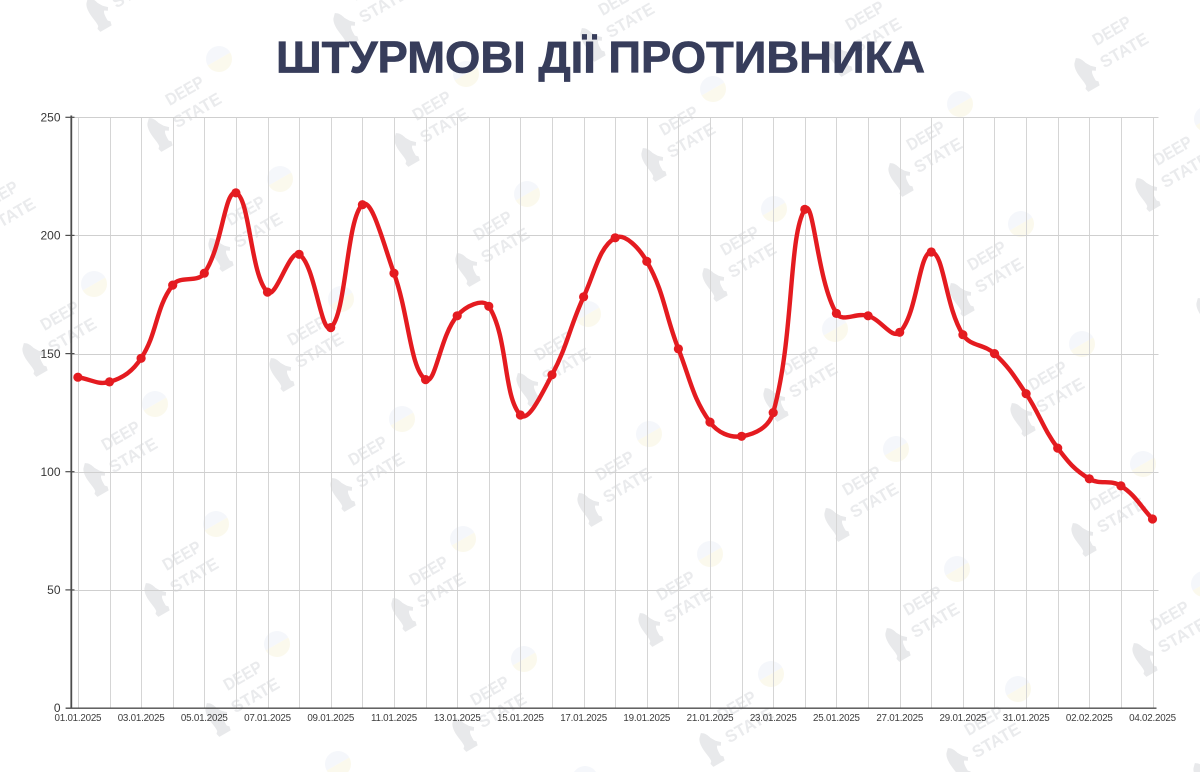 This screenshot has height=772, width=1200. Describe the element at coordinates (1153, 718) in the screenshot. I see `svg-text: 04.02.2025` at that location.